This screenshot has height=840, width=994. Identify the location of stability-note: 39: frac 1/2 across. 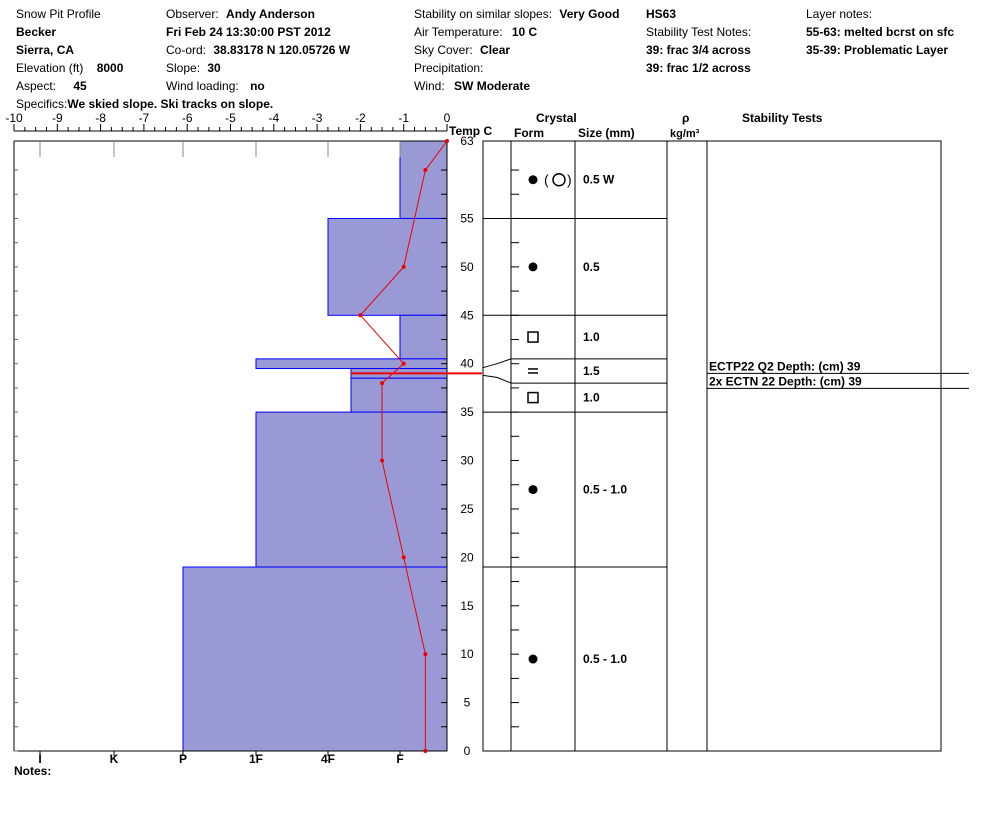
(698, 68).